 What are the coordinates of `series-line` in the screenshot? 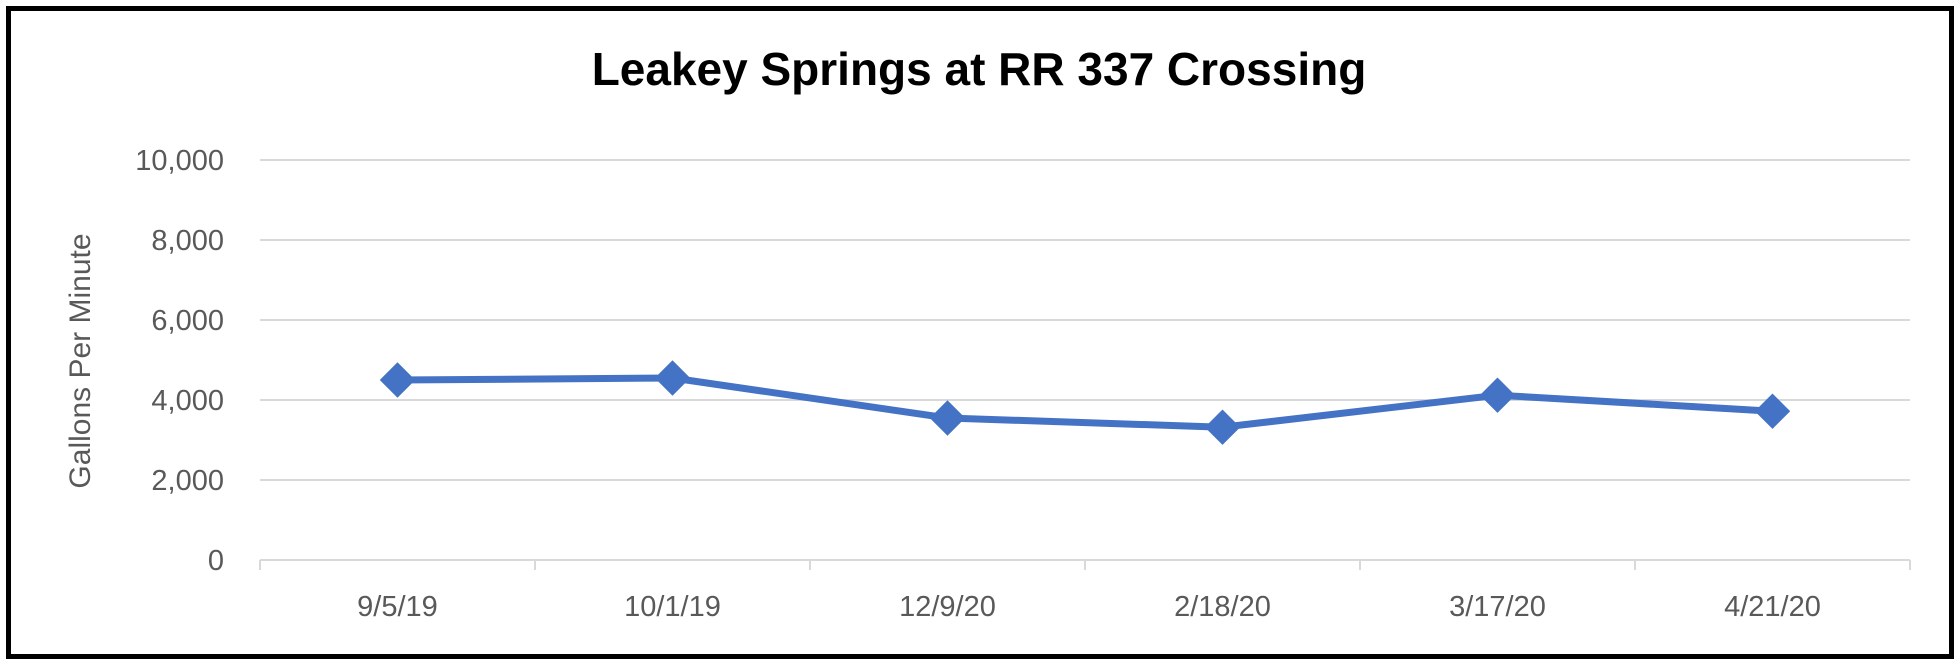 It's located at (1085, 402).